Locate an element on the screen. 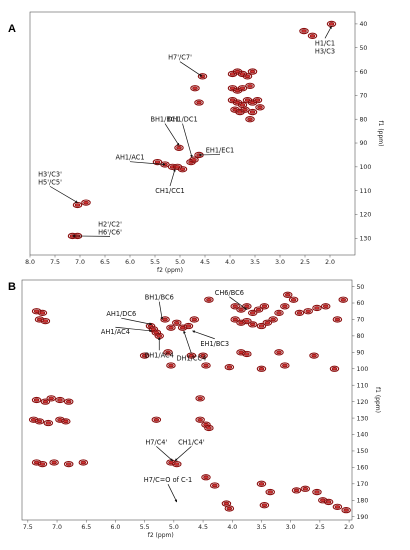 This screenshot has height=550, width=410. annotation-label-2: H3/C3 is located at coordinates (325, 51).